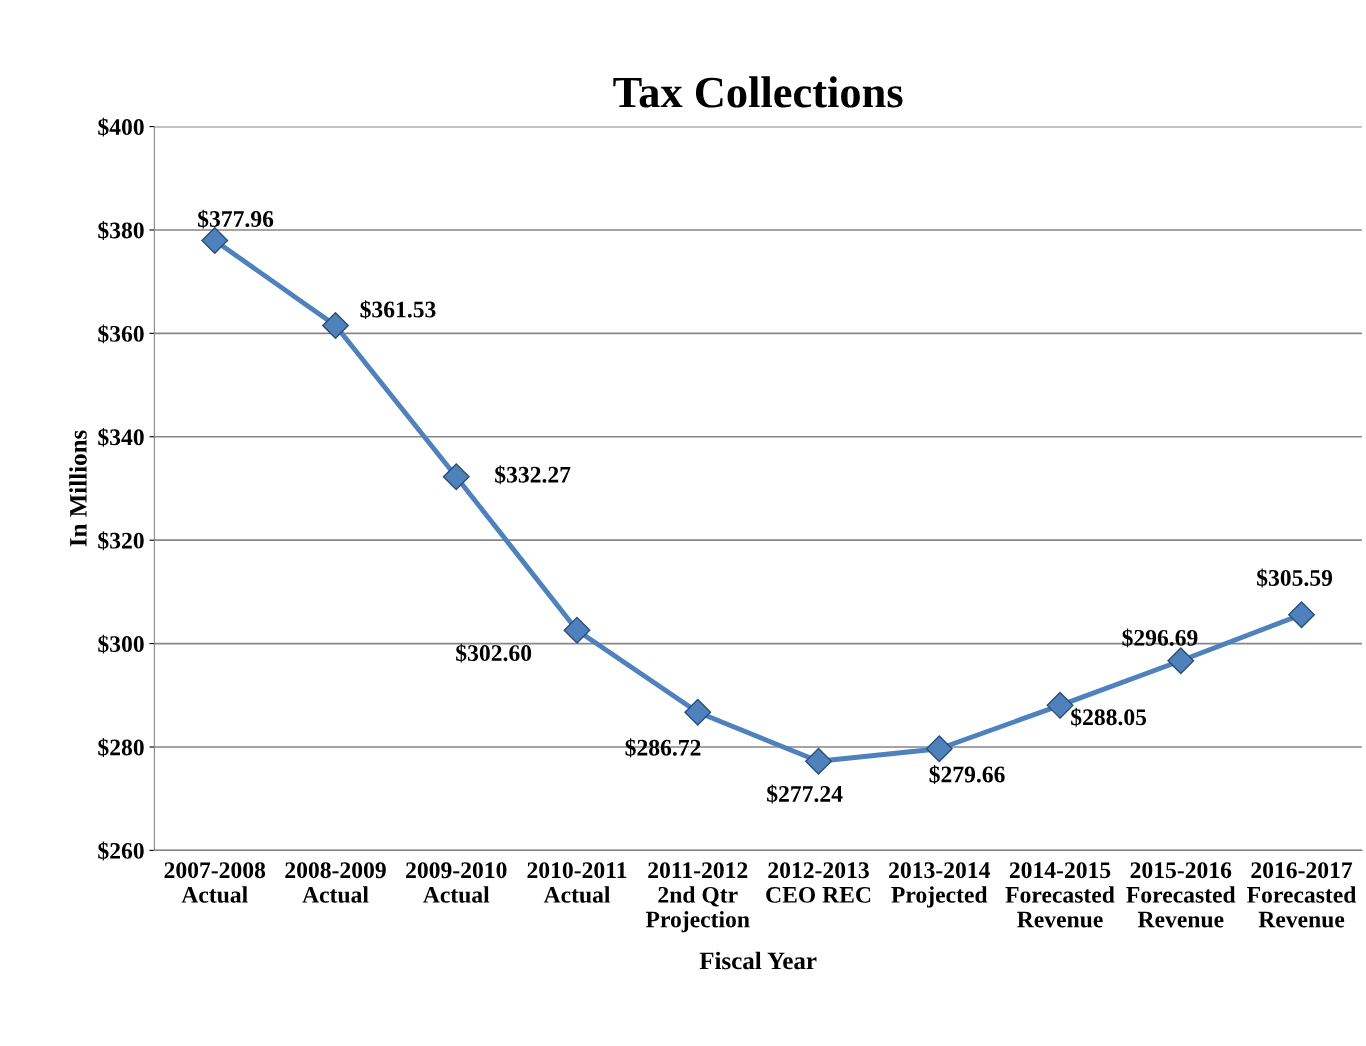 The height and width of the screenshot is (1046, 1366). I want to click on y-tick-label: $320, so click(121, 541).